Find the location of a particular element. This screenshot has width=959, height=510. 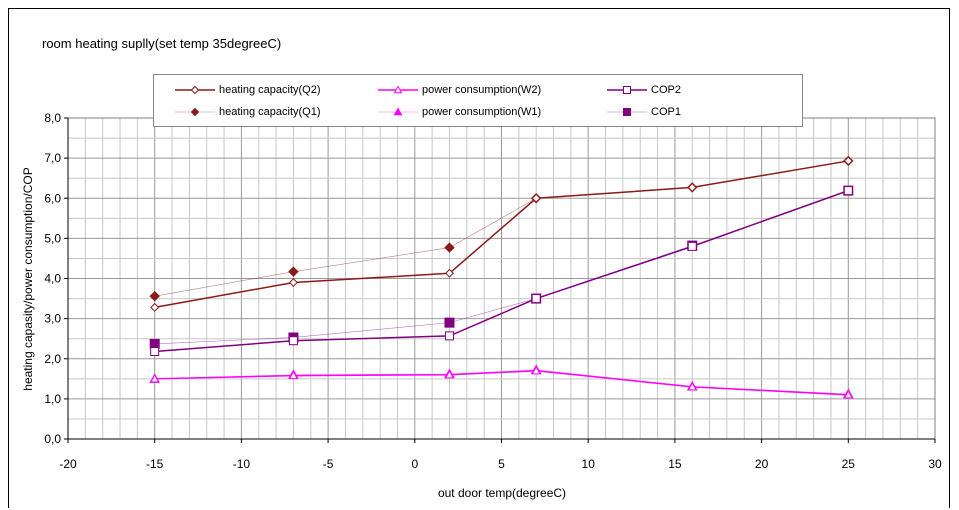

y-tick-label: 0,0 is located at coordinates (52, 439).